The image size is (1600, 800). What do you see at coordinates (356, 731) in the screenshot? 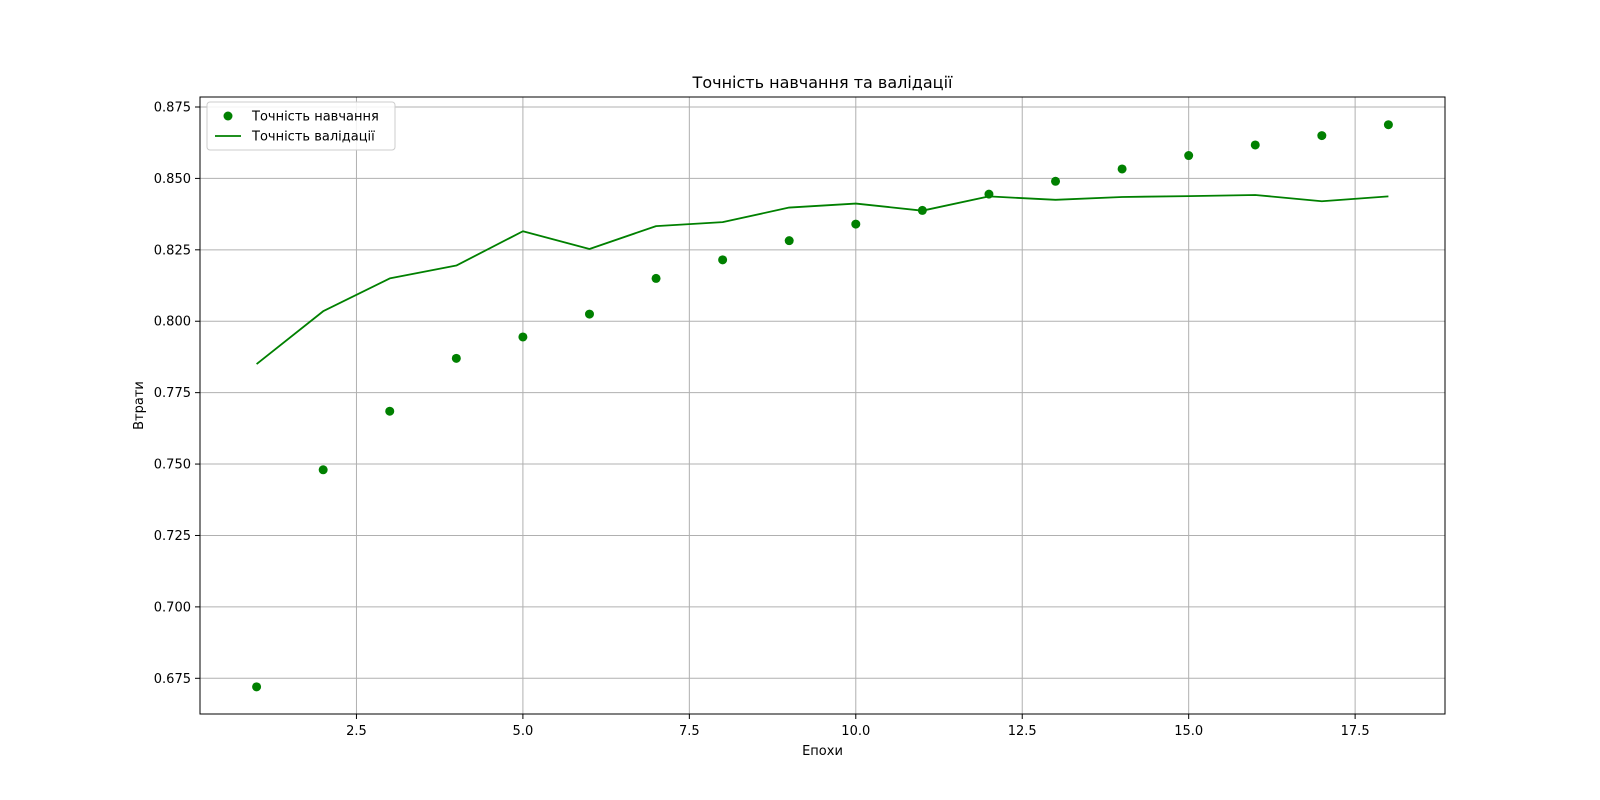
I see `x-tick-label: 2.5` at bounding box center [356, 731].